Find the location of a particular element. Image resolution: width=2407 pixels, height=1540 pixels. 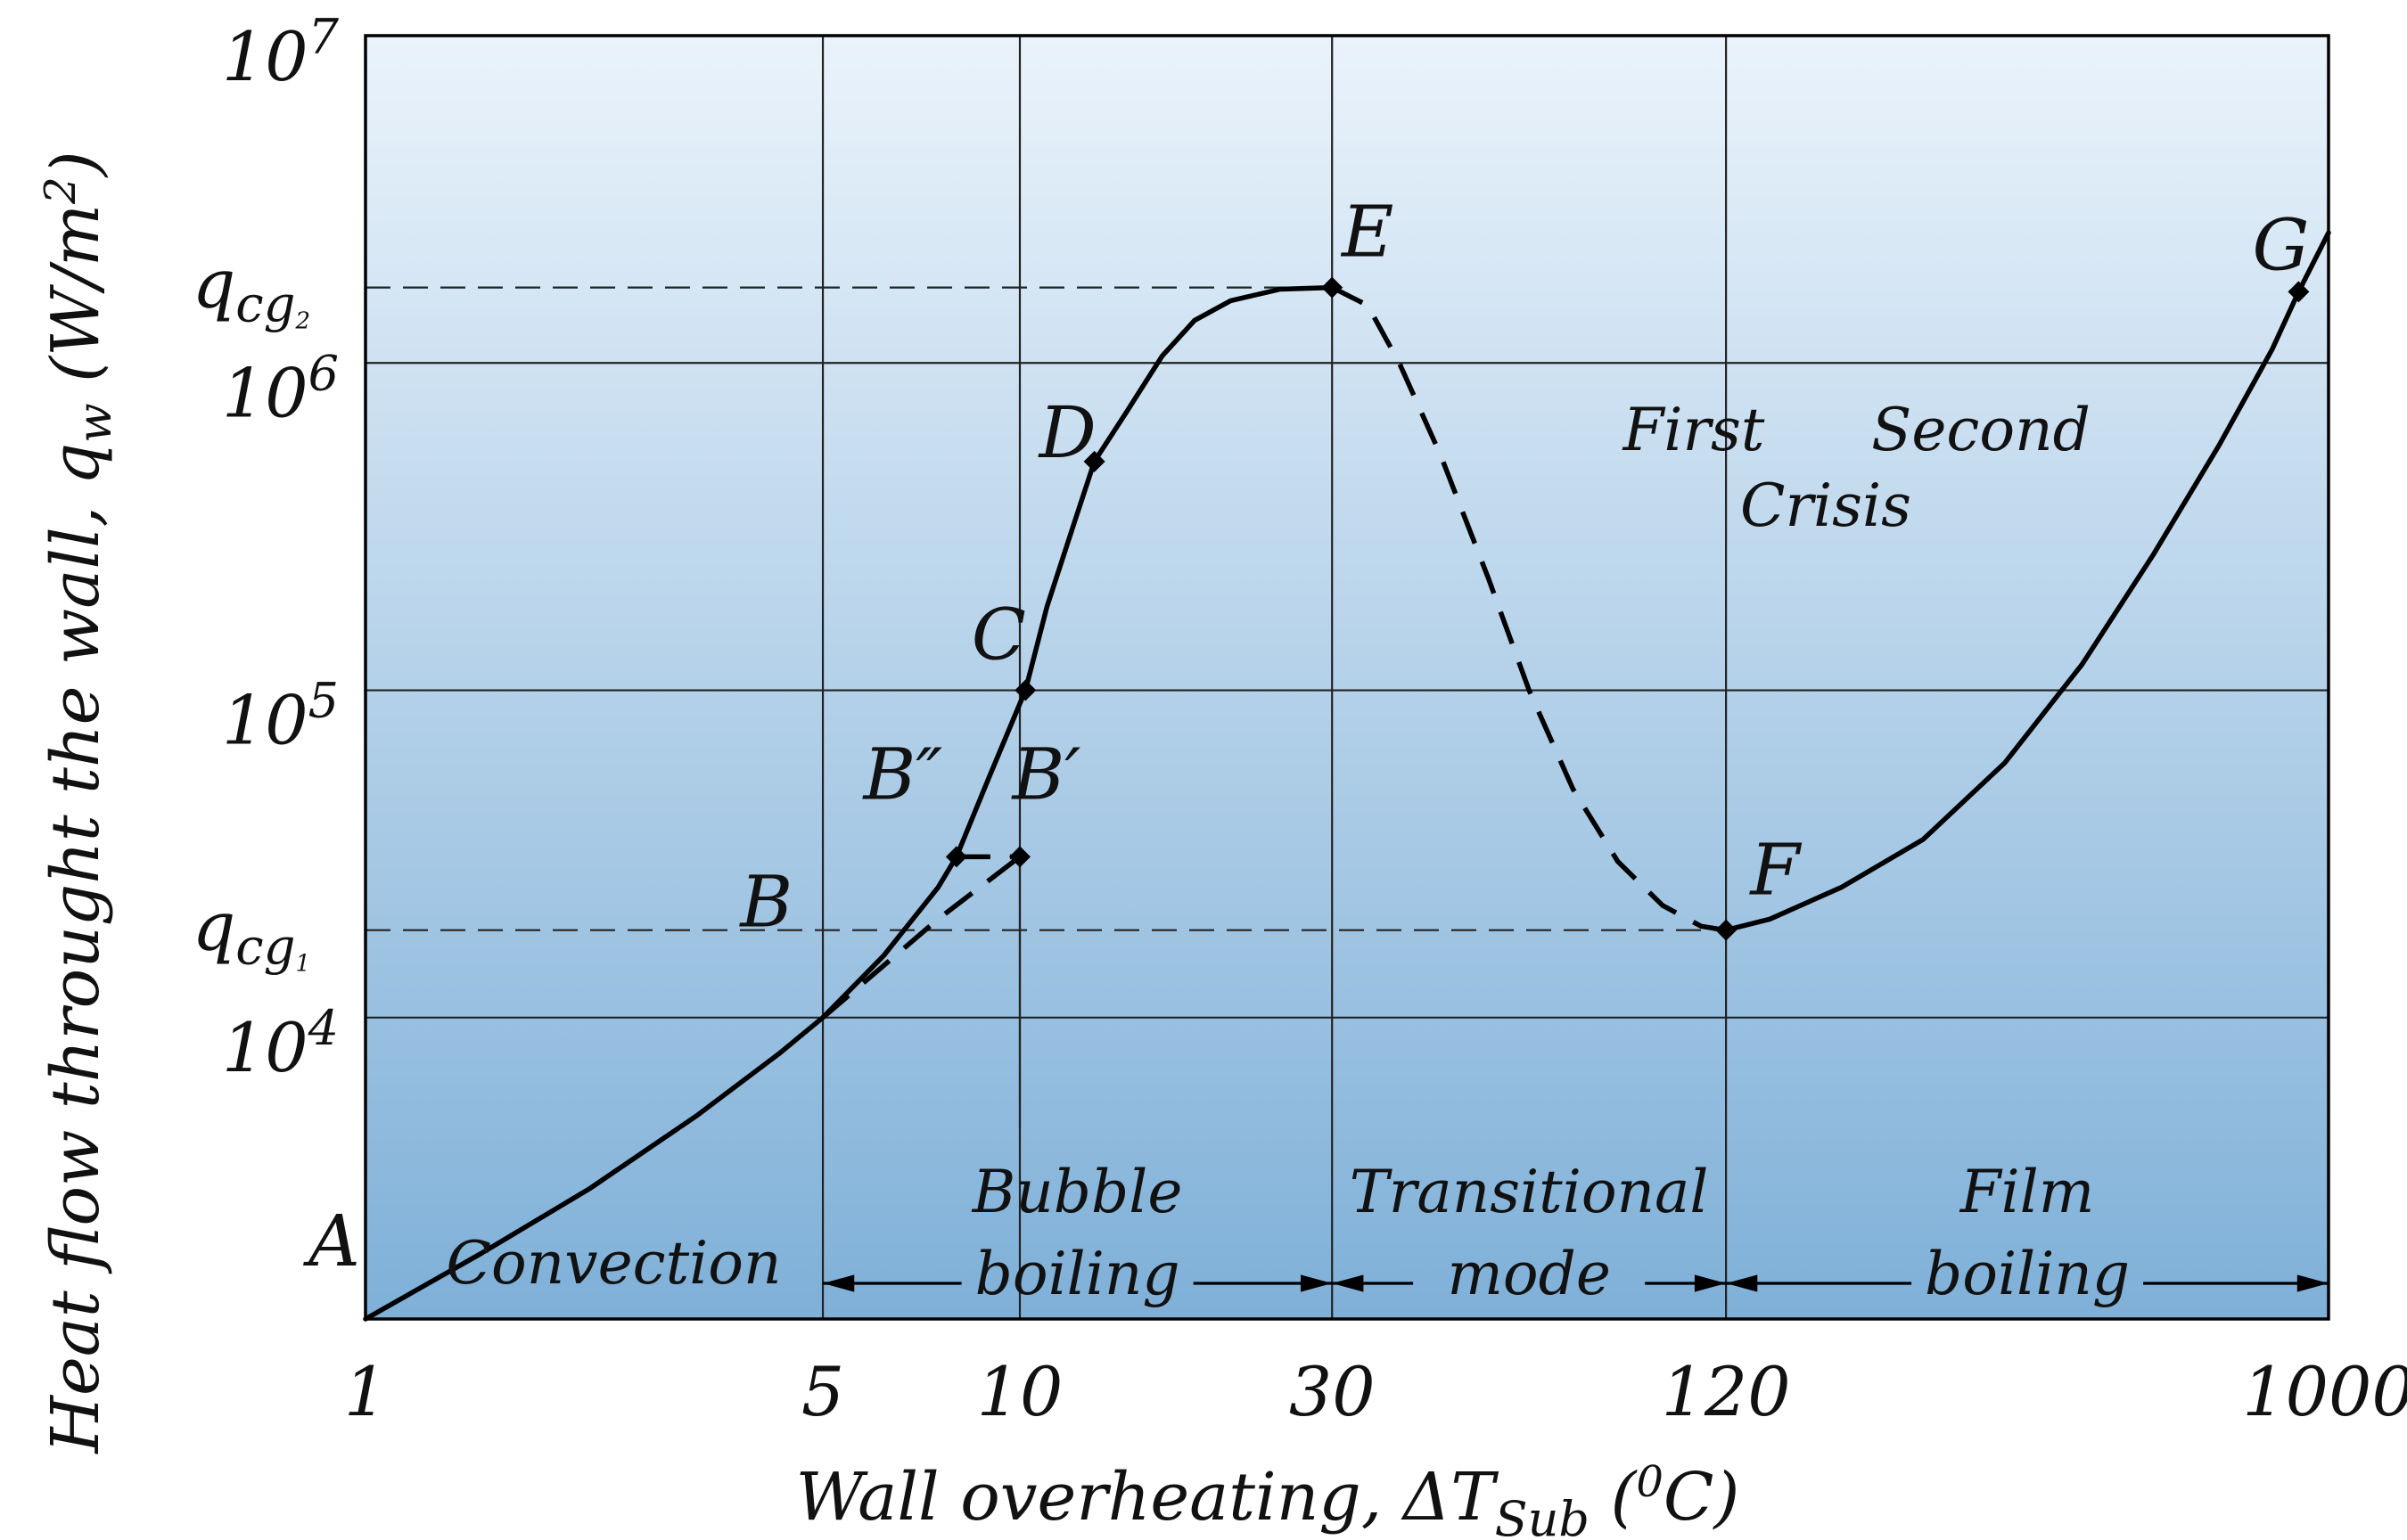

annotation-second: Second is located at coordinates (1981, 430).